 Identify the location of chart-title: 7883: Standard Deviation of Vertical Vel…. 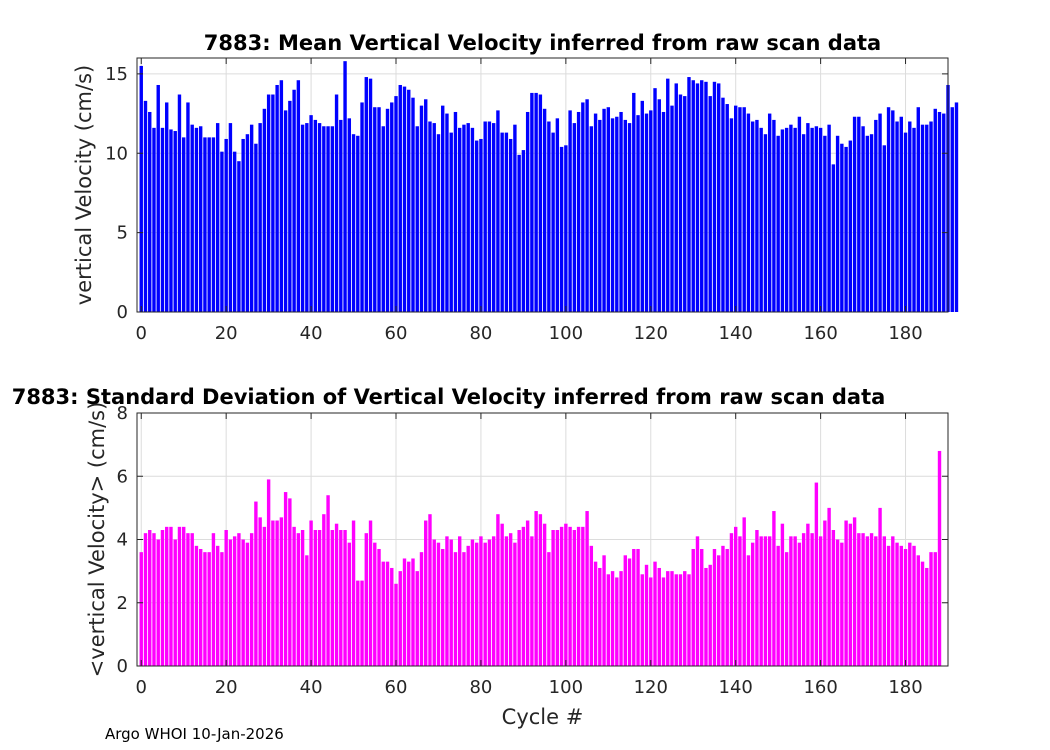
(449, 397).